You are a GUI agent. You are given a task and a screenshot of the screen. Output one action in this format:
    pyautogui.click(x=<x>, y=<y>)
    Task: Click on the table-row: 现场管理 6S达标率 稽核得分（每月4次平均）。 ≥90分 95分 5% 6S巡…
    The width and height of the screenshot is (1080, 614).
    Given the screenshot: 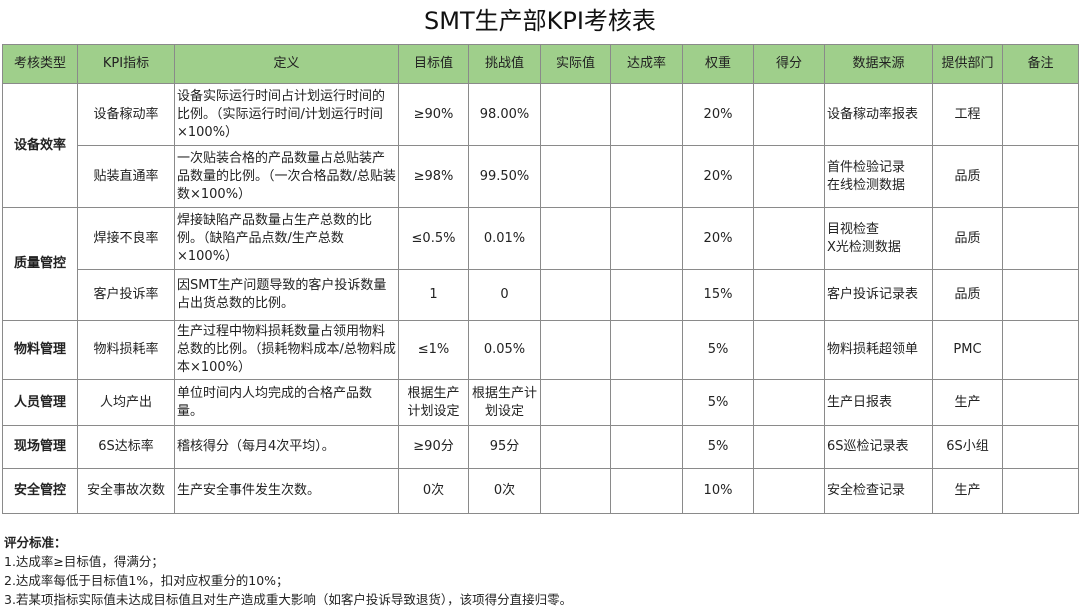 What is the action you would take?
    pyautogui.click(x=540, y=447)
    